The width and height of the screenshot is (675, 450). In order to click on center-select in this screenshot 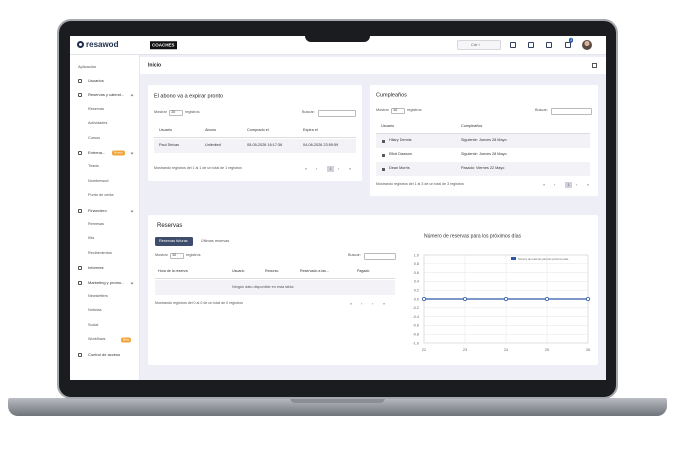, I will do `click(479, 45)`.